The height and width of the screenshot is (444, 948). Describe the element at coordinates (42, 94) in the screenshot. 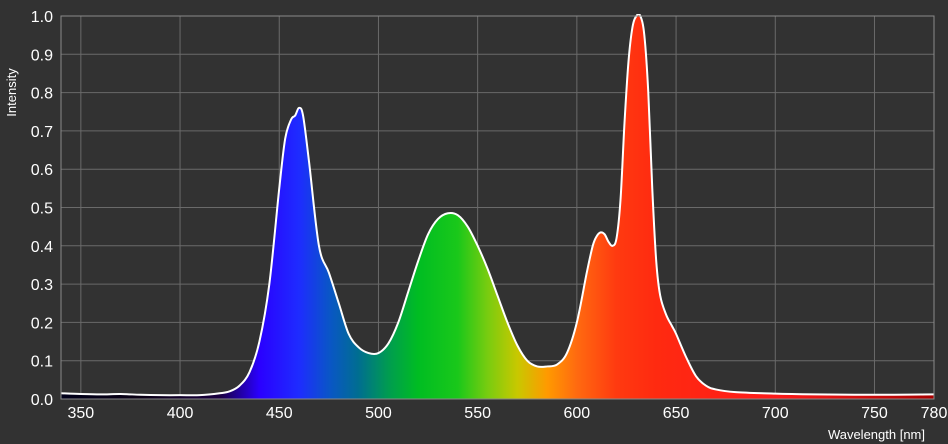

I see `y-tick-label: 0.8` at that location.